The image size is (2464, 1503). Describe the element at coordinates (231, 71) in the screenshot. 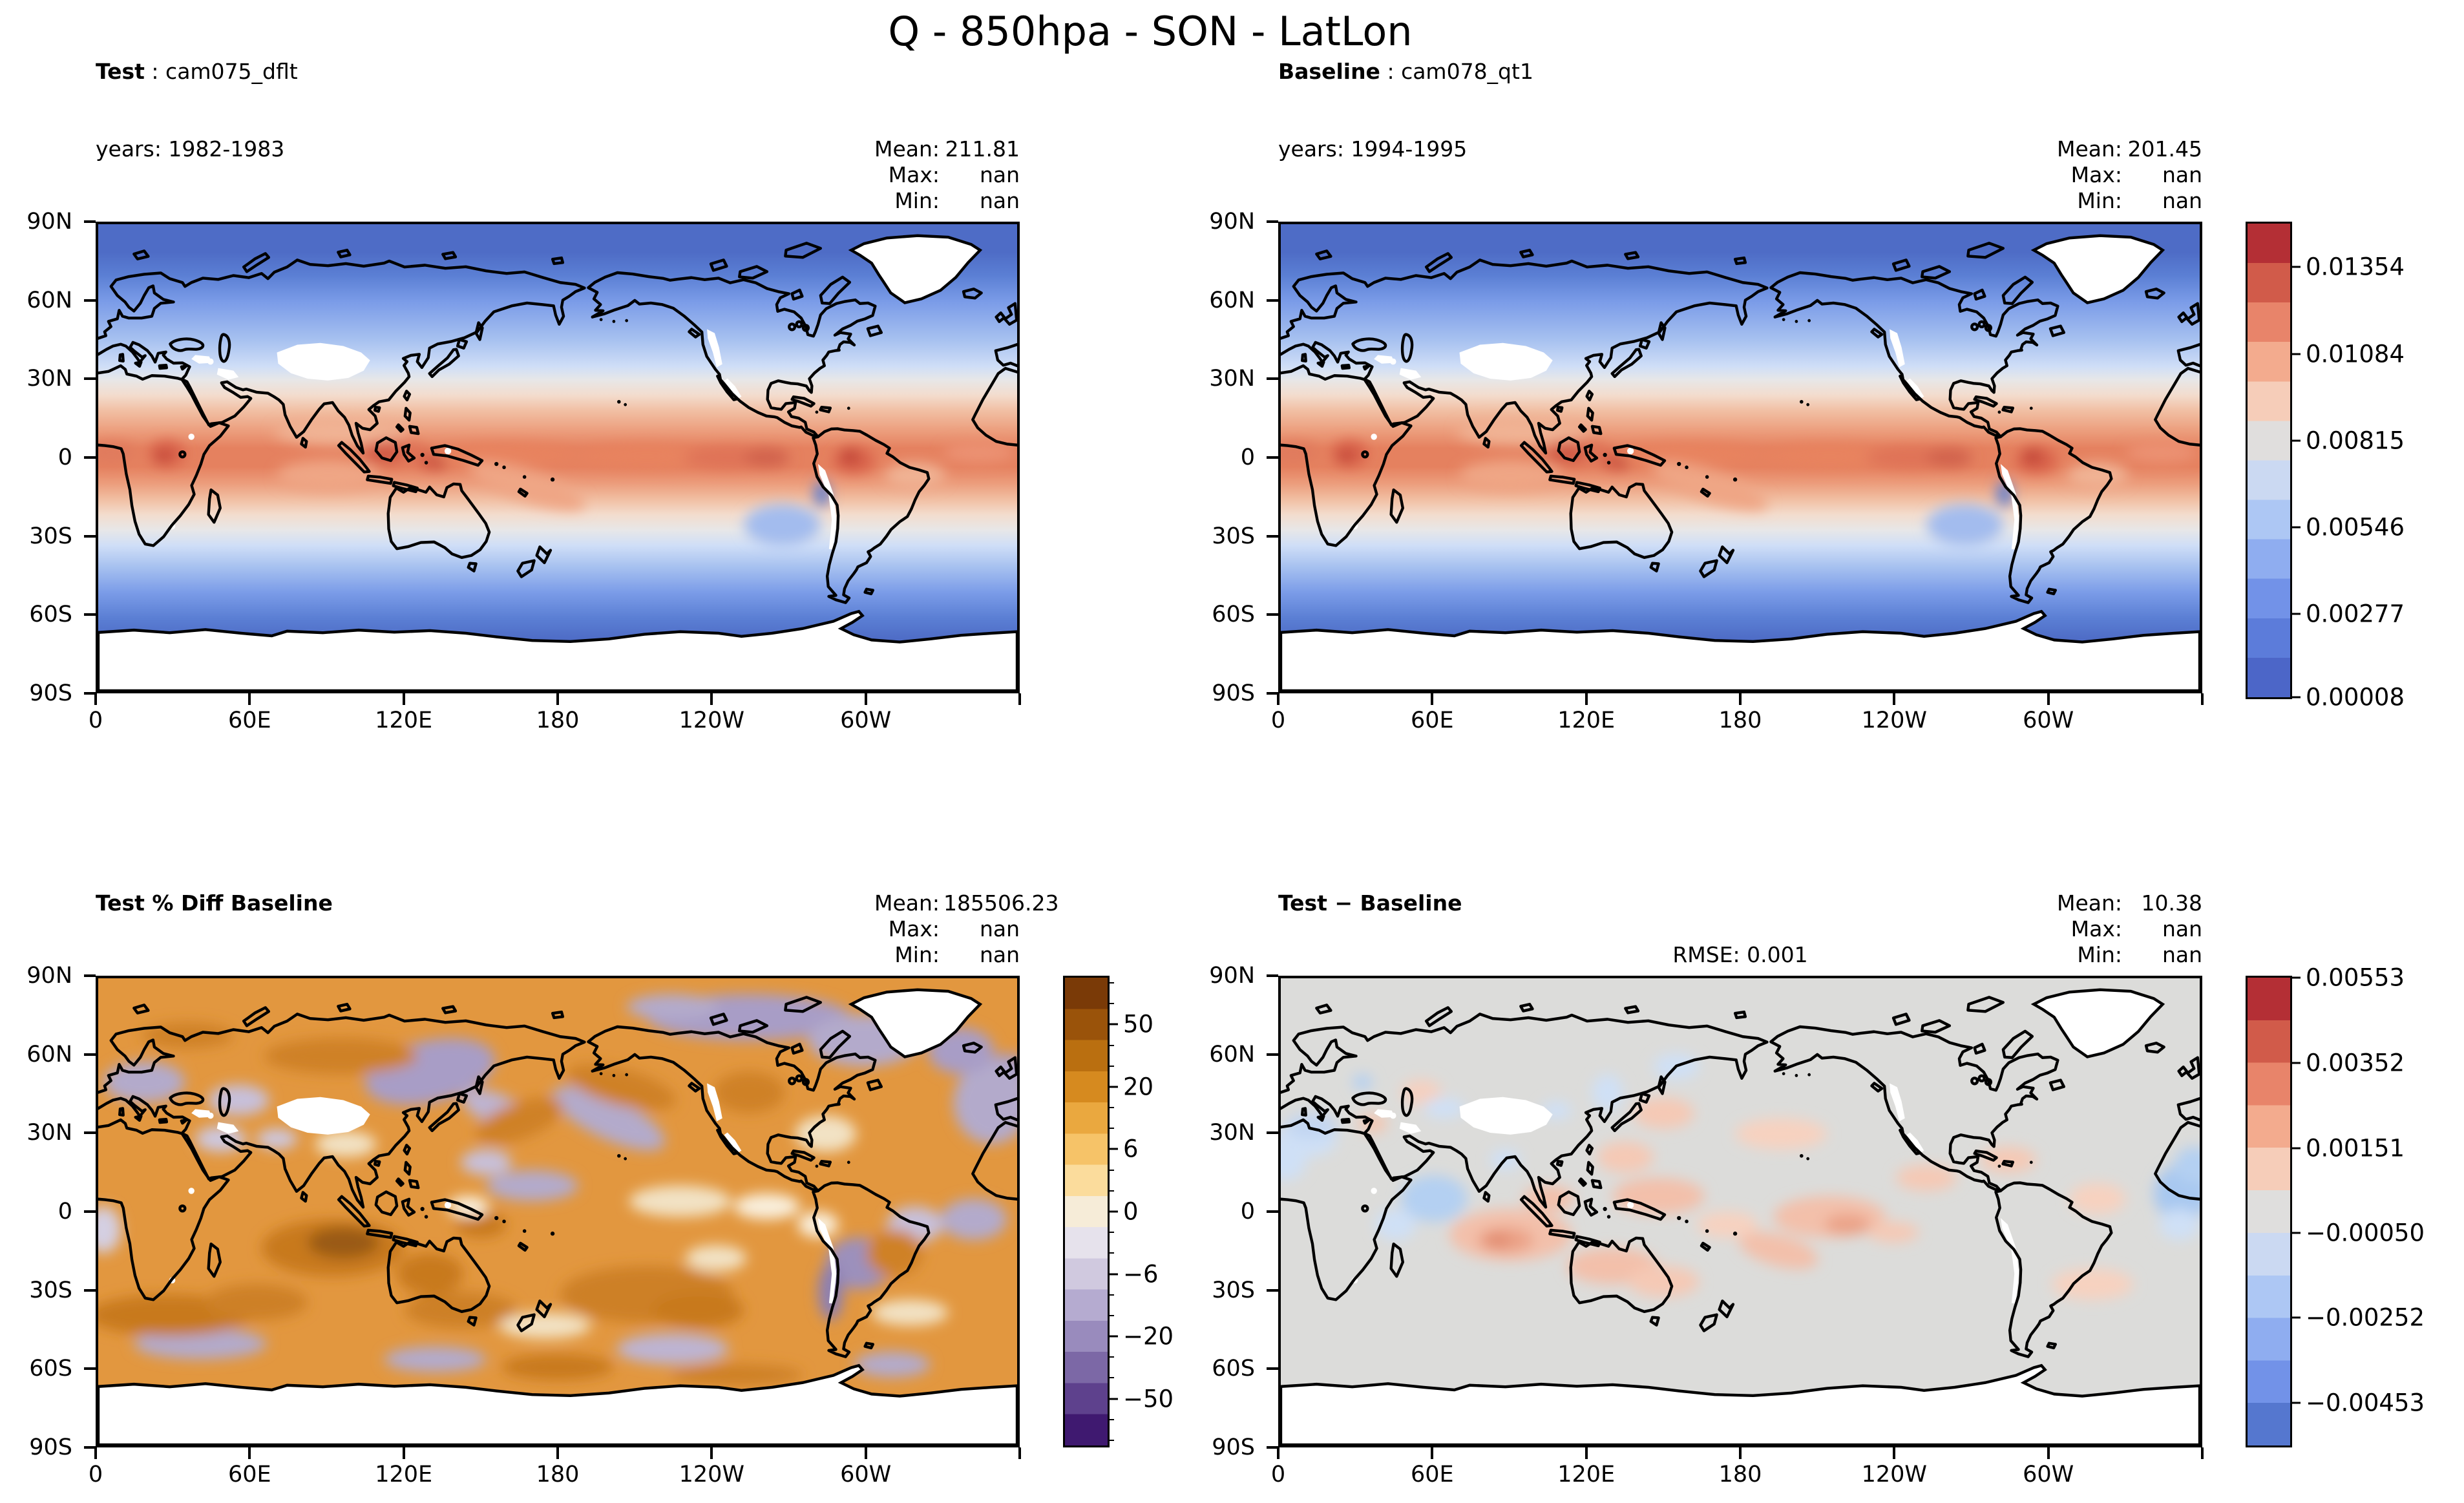

I see `test-run-name: cam075_dflt` at that location.